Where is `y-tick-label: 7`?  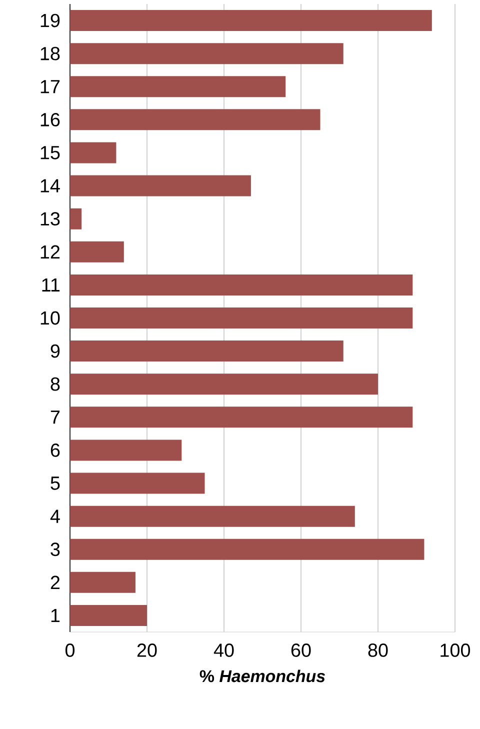 y-tick-label: 7 is located at coordinates (55, 417).